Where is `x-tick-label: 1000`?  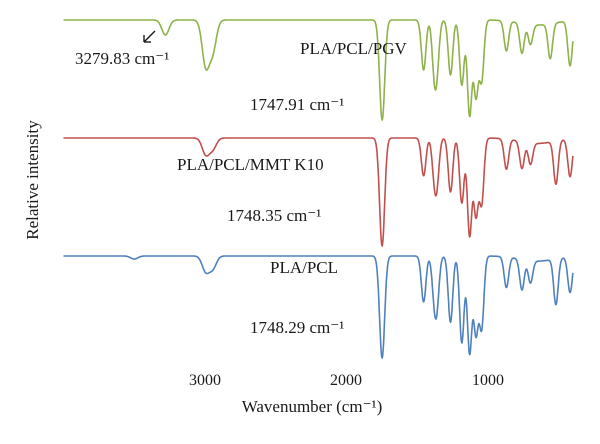 x-tick-label: 1000 is located at coordinates (488, 380).